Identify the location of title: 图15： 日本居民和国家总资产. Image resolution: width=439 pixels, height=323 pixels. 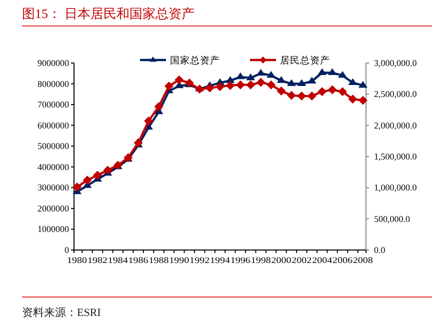
(108, 13).